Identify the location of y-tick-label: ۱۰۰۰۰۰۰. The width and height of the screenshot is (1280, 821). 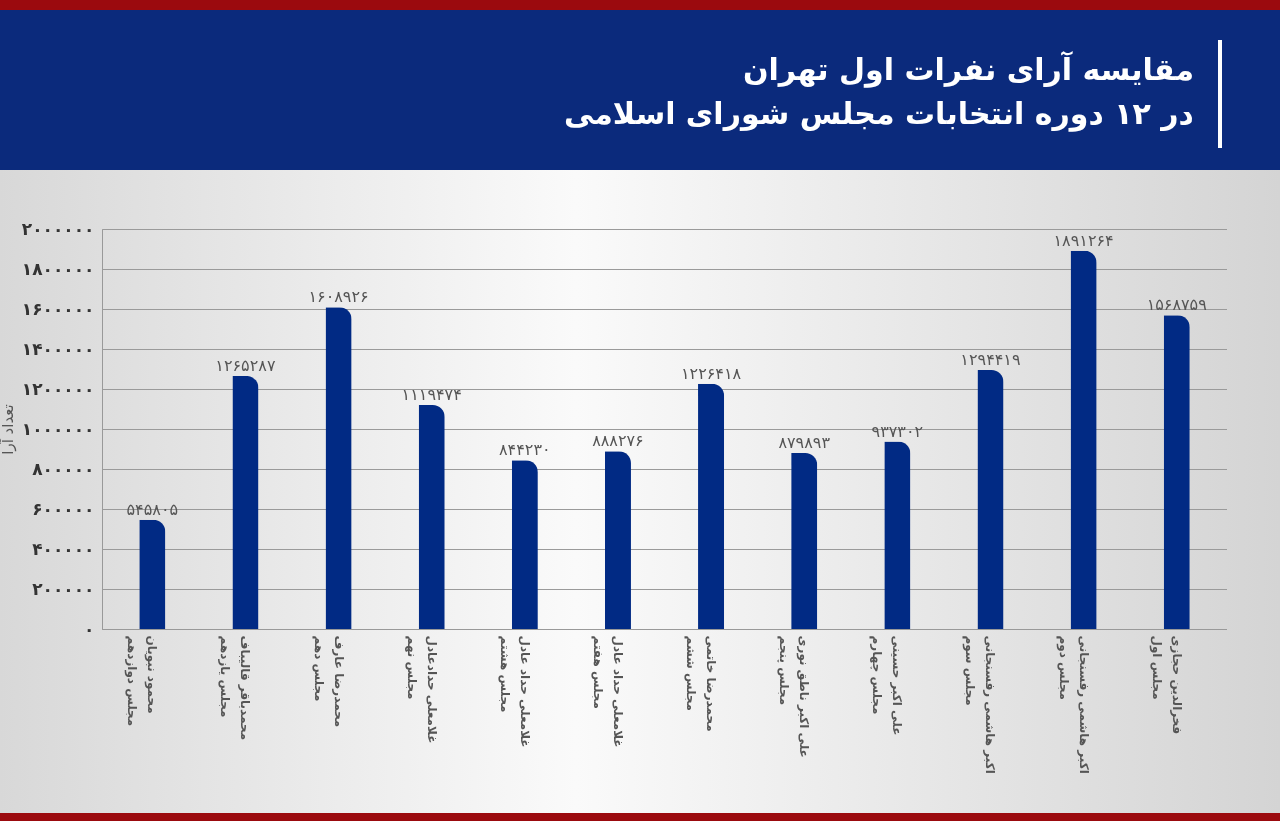
(58, 428).